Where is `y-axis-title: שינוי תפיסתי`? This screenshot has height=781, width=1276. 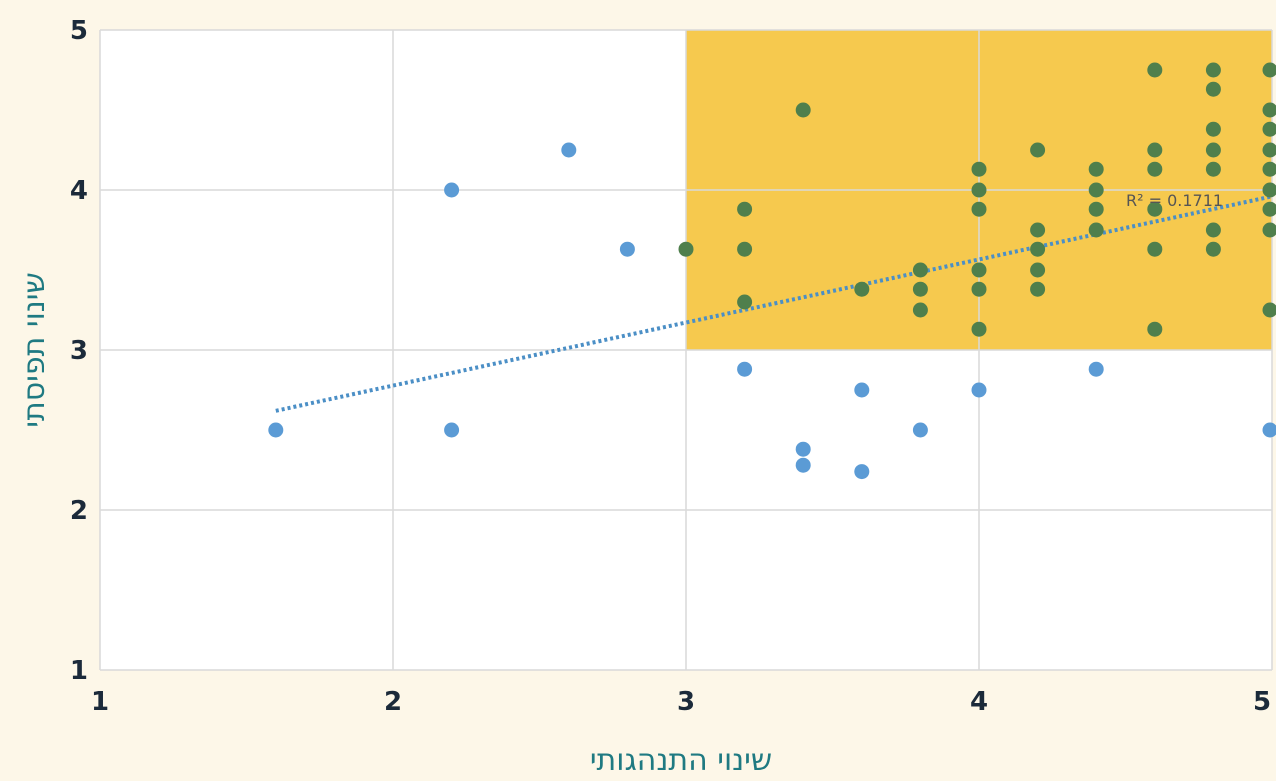 y-axis-title: שינוי תפיסתי is located at coordinates (34, 349).